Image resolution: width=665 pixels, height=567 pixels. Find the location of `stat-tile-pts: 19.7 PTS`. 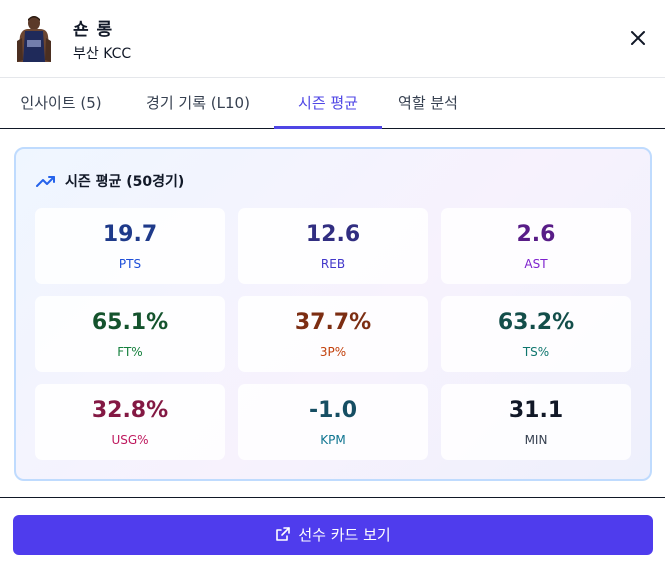

stat-tile-pts: 19.7 PTS is located at coordinates (130, 246).